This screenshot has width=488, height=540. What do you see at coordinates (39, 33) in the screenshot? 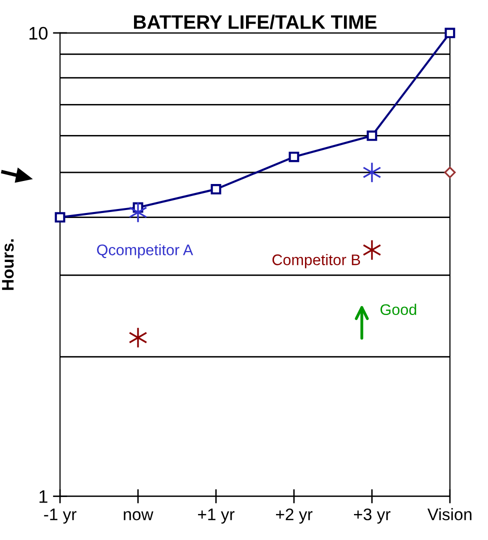
I see `y-tick-label: 10` at bounding box center [39, 33].